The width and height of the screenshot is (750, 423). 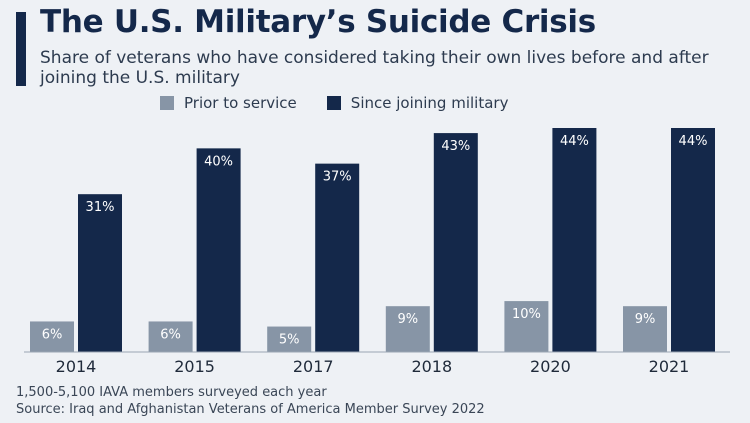 What do you see at coordinates (455, 242) in the screenshot?
I see `bar-since-2018` at bounding box center [455, 242].